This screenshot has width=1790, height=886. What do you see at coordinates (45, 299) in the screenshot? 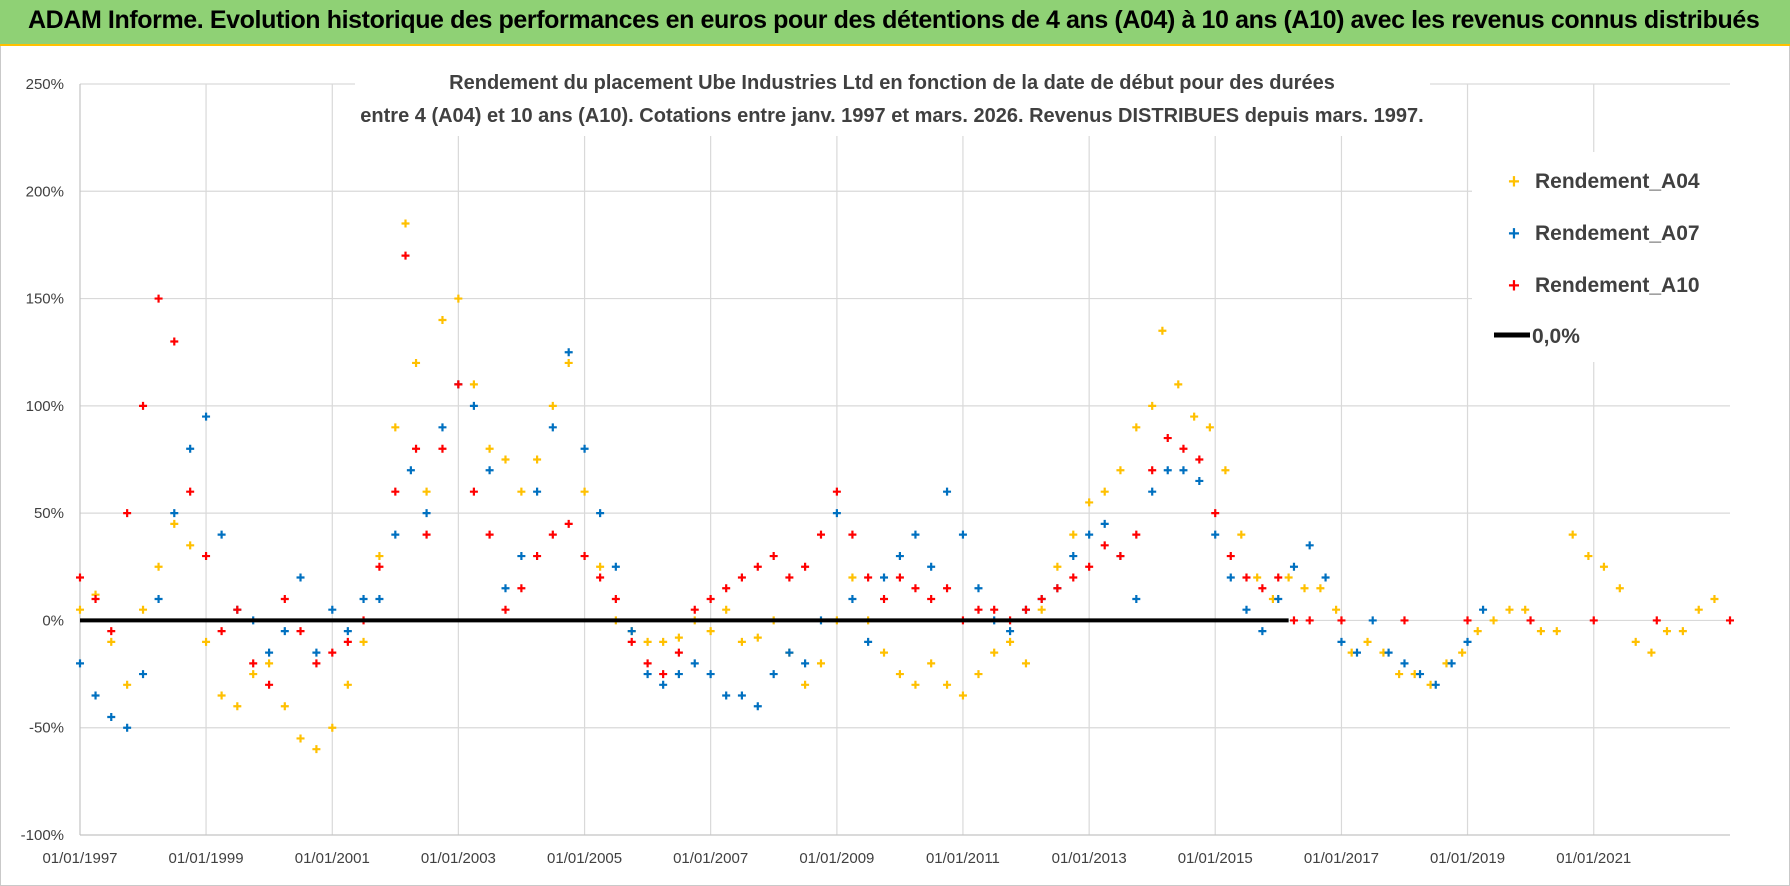
I see `y-tick-label: 150%` at bounding box center [45, 299].